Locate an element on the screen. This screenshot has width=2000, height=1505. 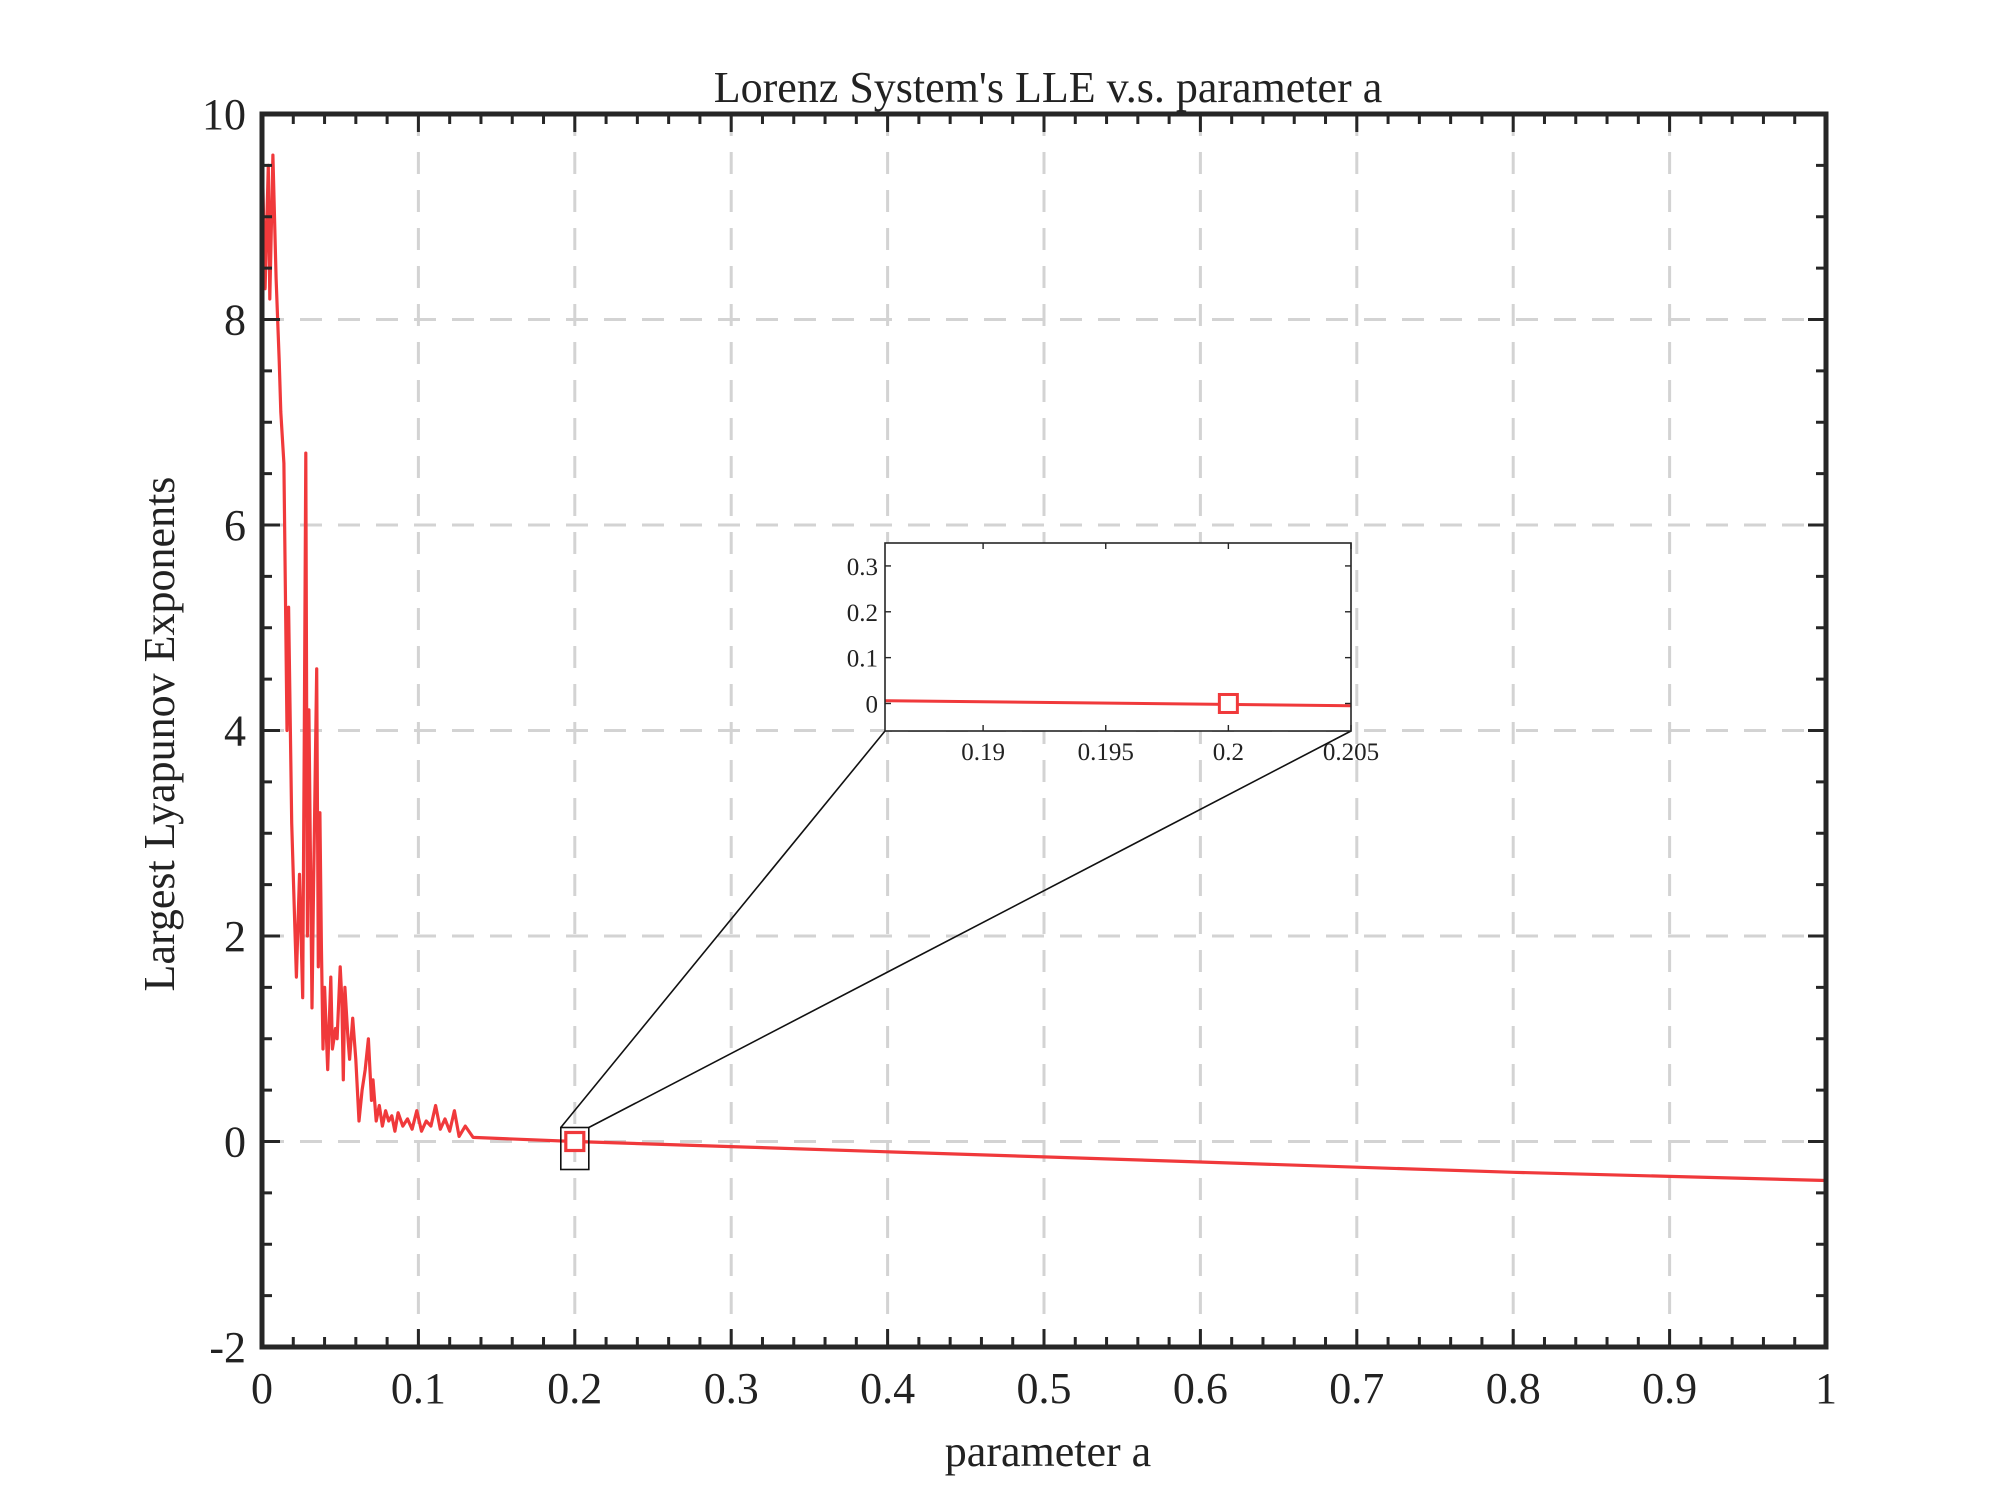
inset-background is located at coordinates (1118, 637).